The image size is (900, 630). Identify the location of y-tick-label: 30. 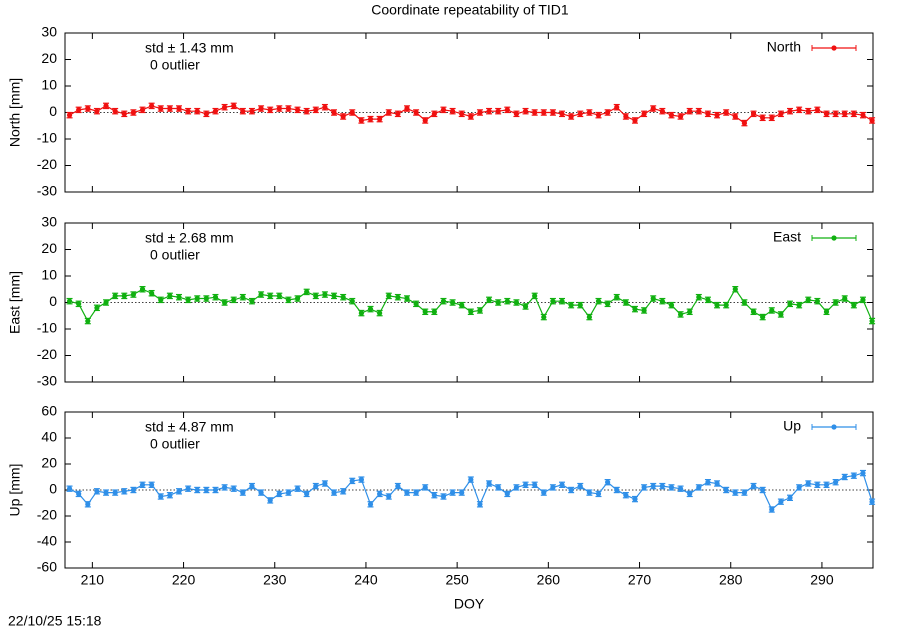
(49, 32).